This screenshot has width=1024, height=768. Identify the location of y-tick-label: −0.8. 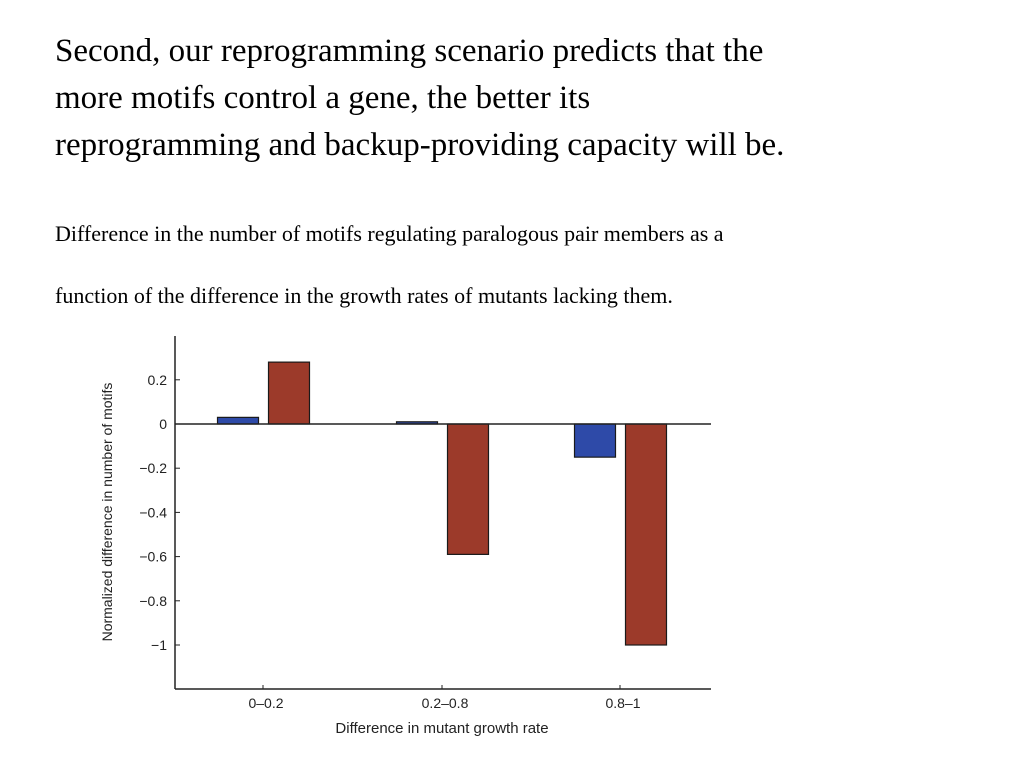
(153, 601).